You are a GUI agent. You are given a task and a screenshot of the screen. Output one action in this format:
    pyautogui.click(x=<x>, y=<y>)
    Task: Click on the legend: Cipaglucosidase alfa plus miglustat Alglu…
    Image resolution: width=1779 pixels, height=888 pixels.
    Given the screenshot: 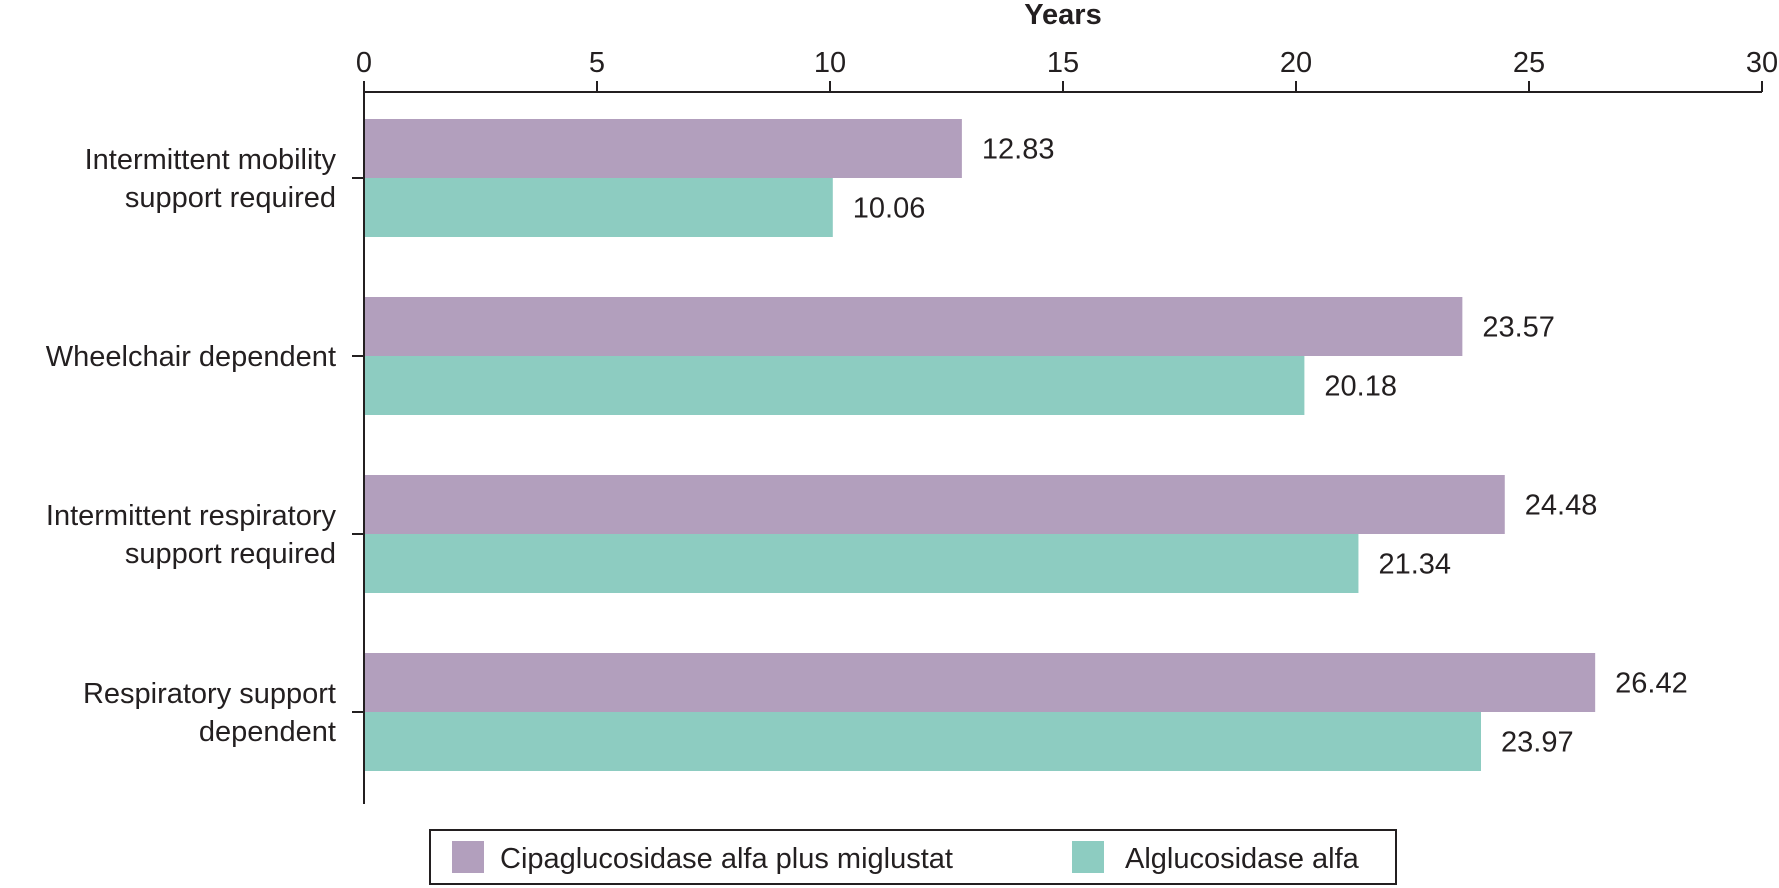 What is the action you would take?
    pyautogui.click(x=913, y=857)
    